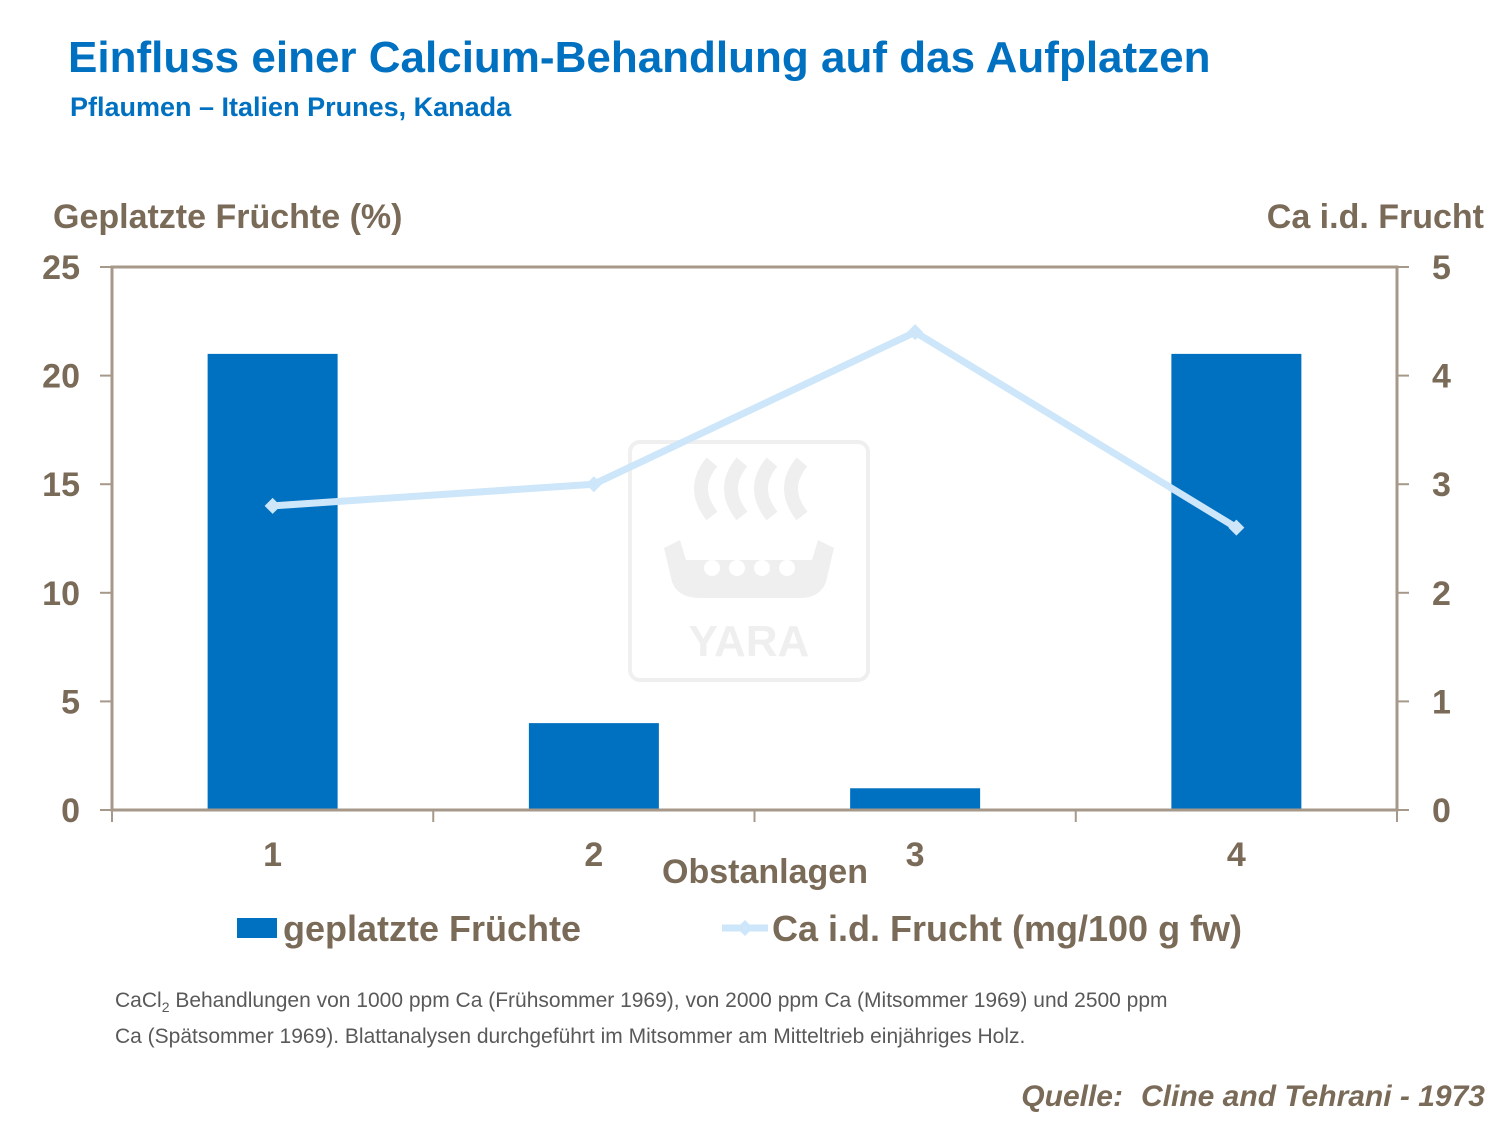 The height and width of the screenshot is (1125, 1501). What do you see at coordinates (165, 1007) in the screenshot?
I see `footnote-subscript: 2` at bounding box center [165, 1007].